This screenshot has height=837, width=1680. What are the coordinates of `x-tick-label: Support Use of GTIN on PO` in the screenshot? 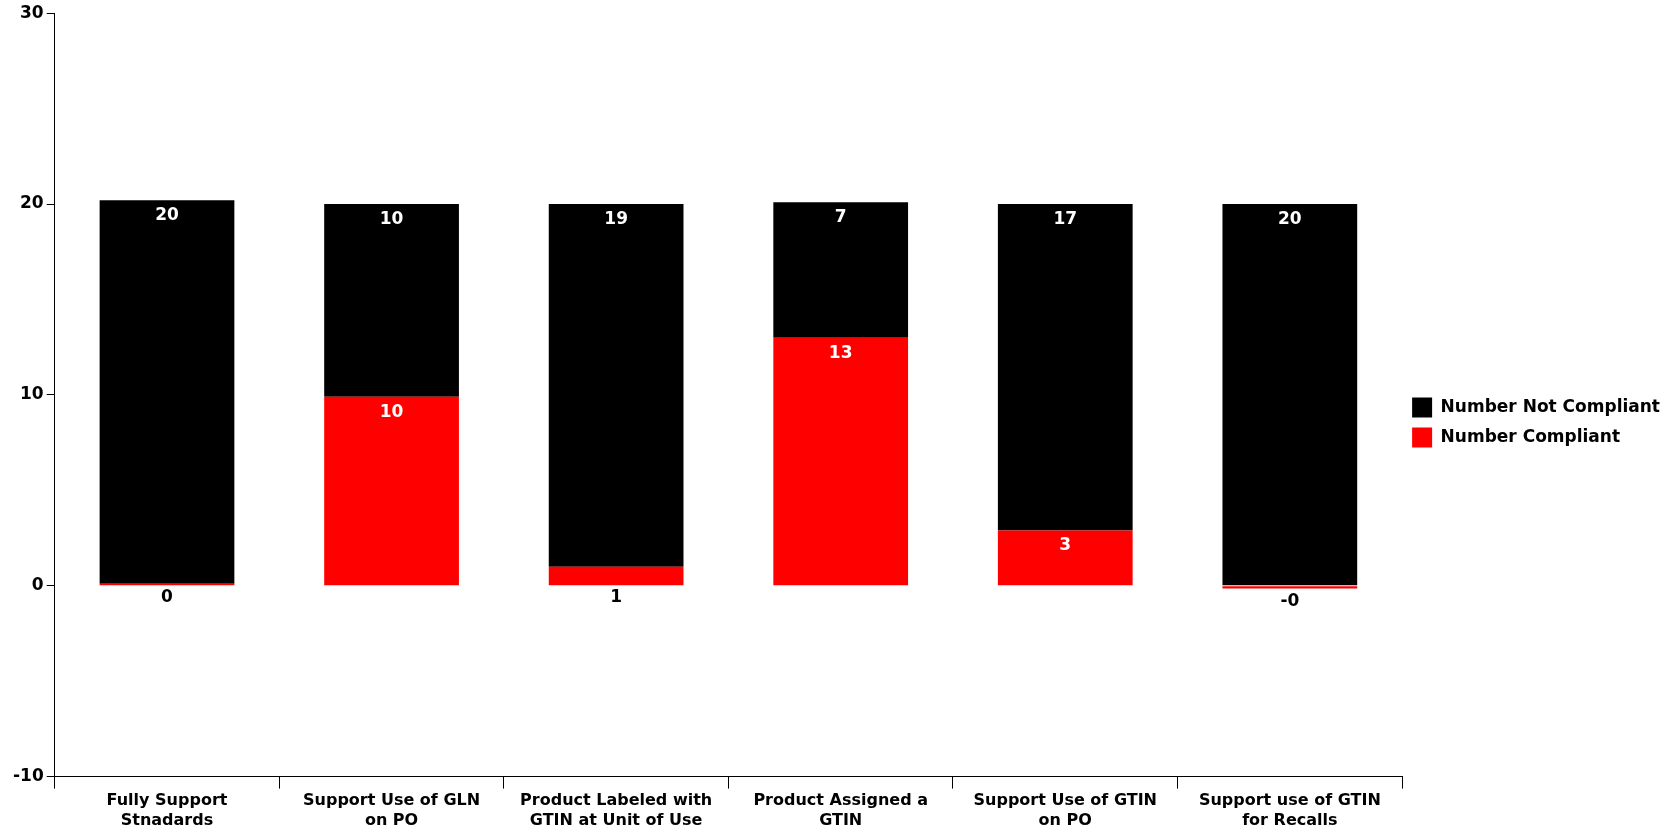 It's located at (1065, 809).